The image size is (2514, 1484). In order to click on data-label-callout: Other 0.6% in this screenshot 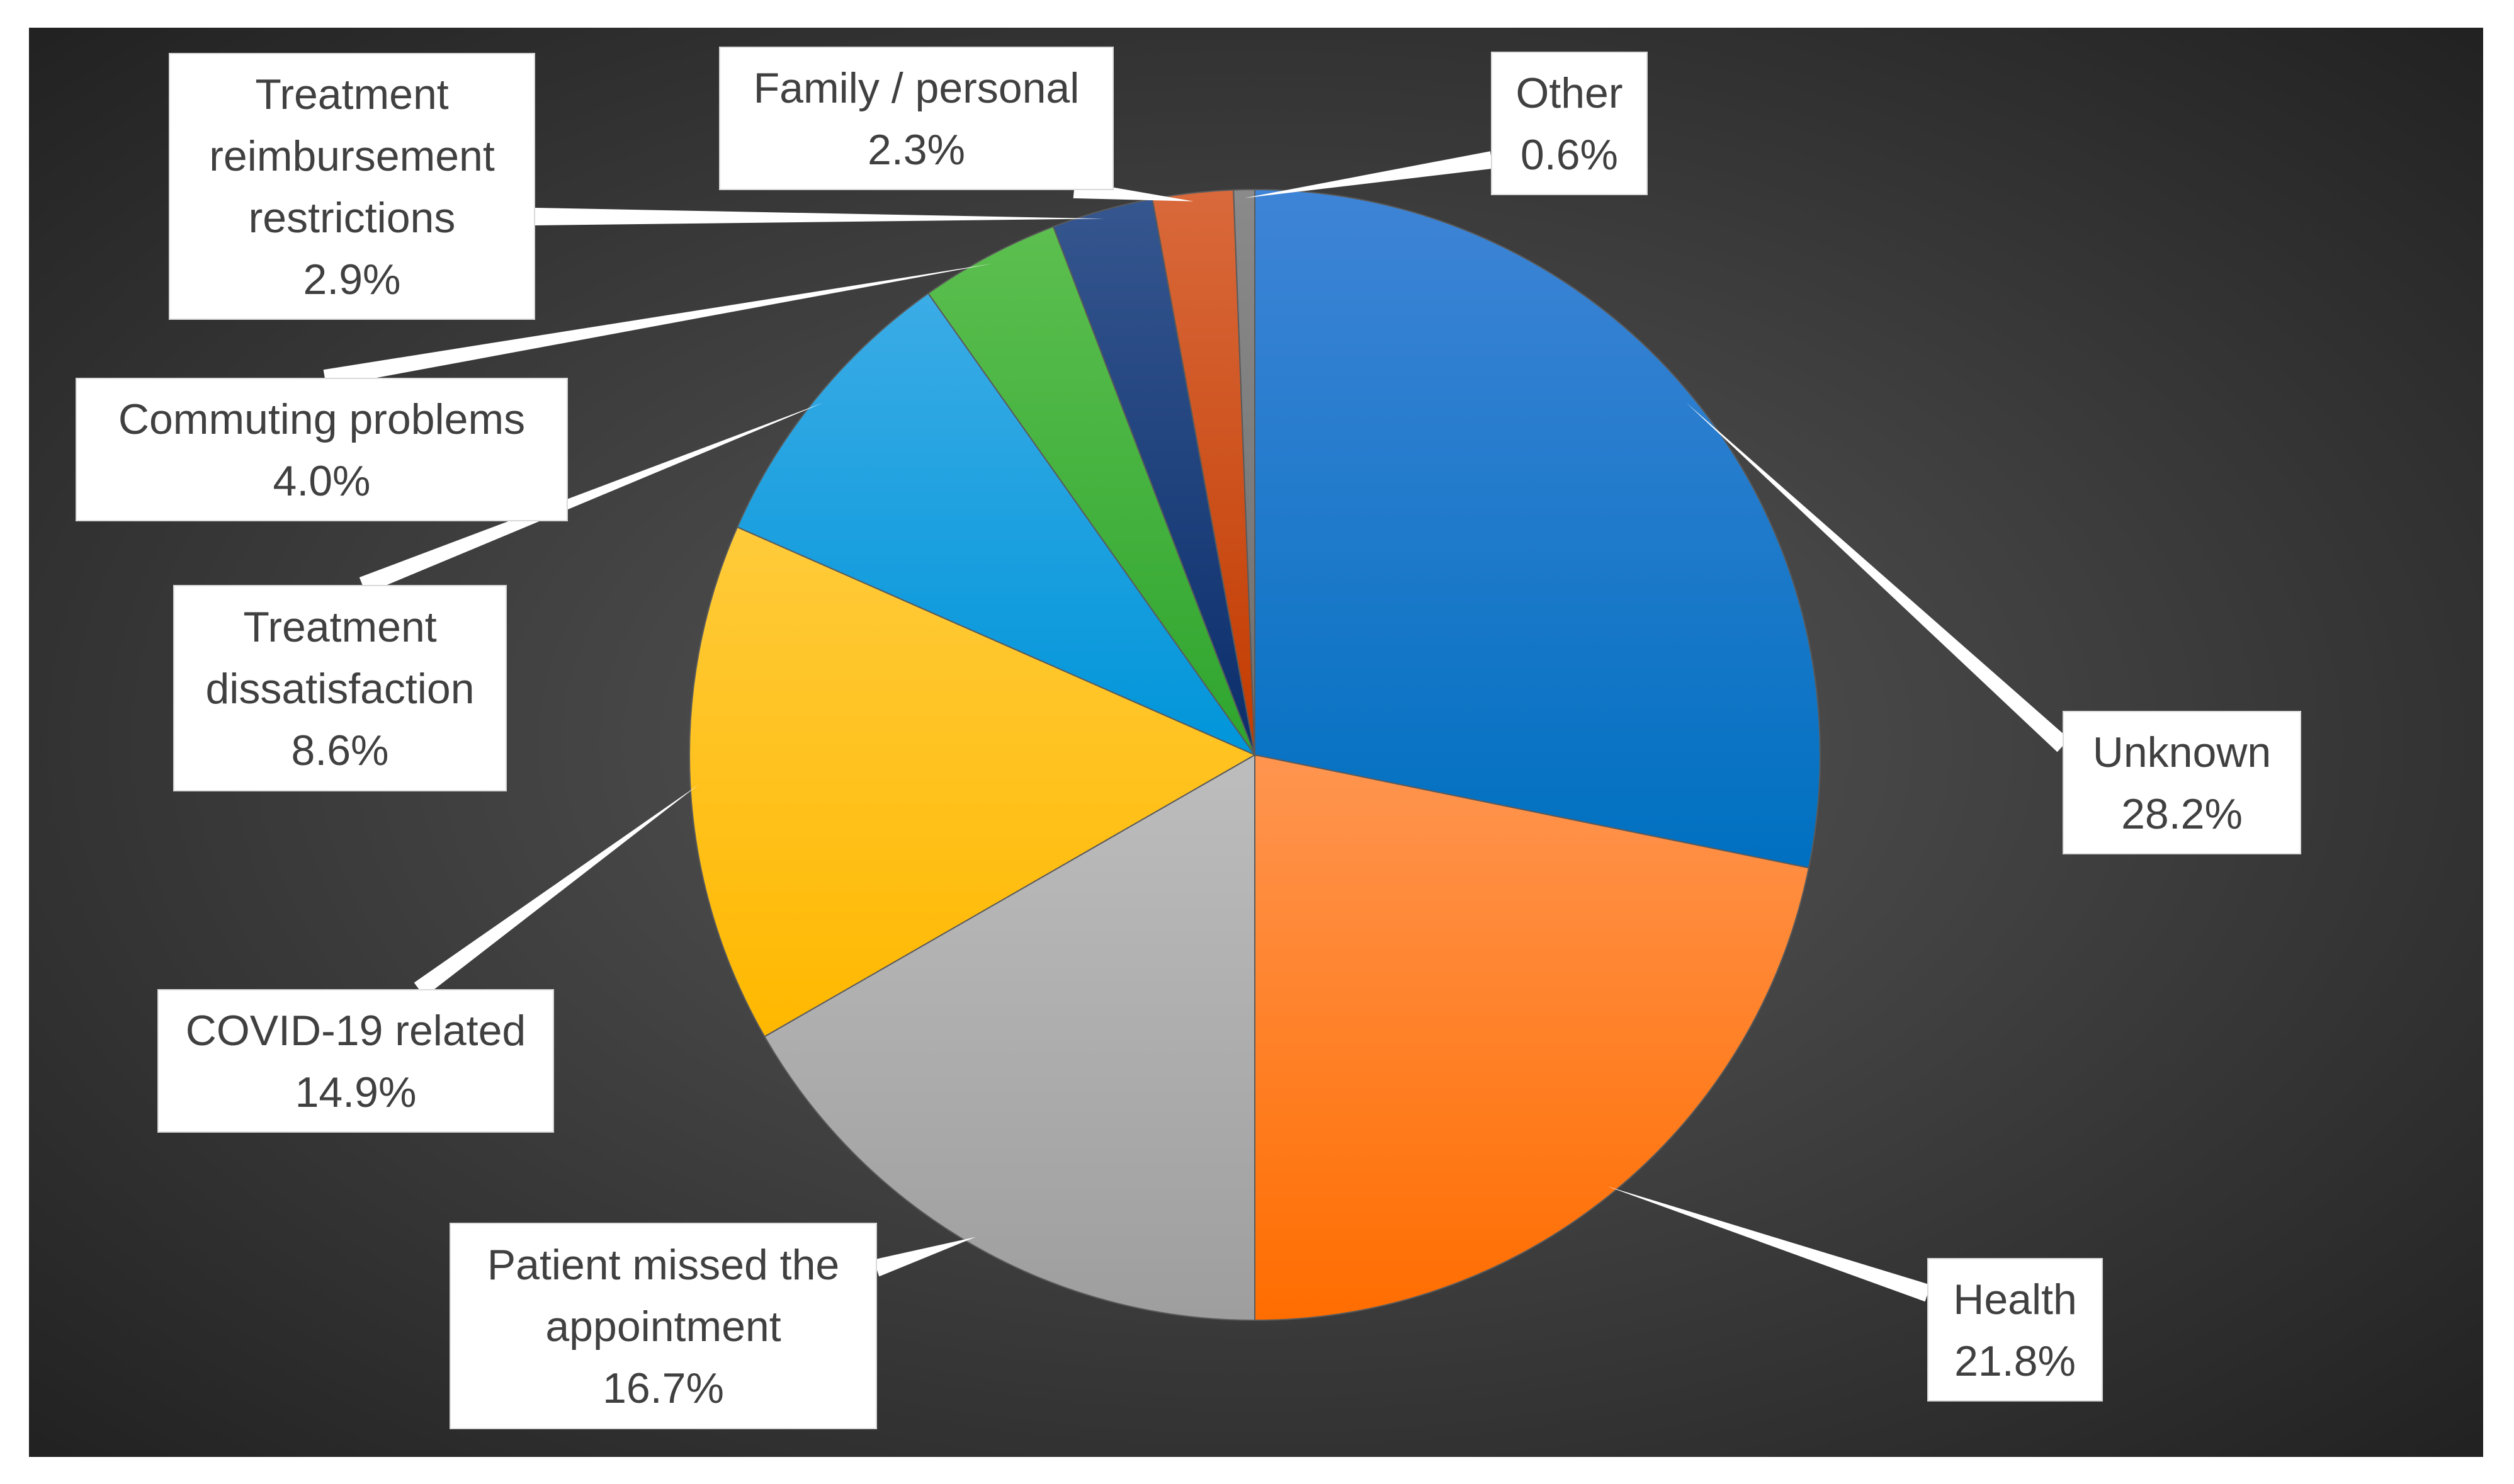, I will do `click(1569, 123)`.